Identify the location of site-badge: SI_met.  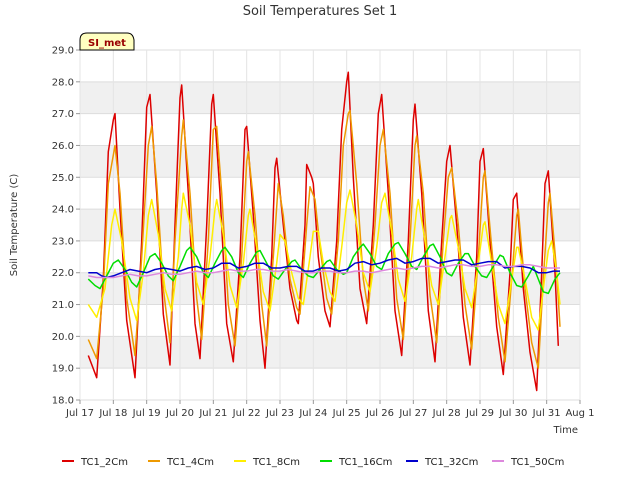
(107, 41).